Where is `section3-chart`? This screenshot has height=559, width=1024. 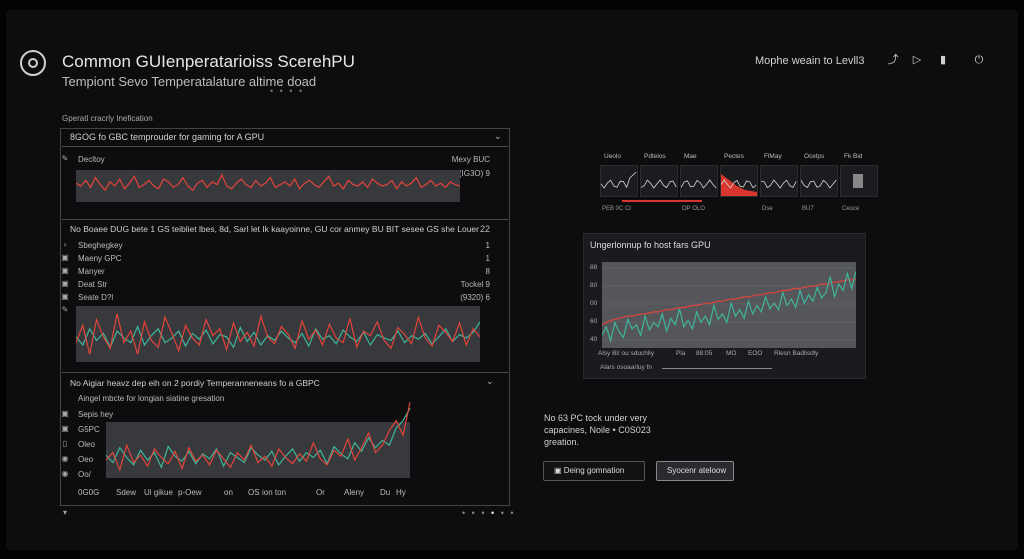 section3-chart is located at coordinates (258, 440).